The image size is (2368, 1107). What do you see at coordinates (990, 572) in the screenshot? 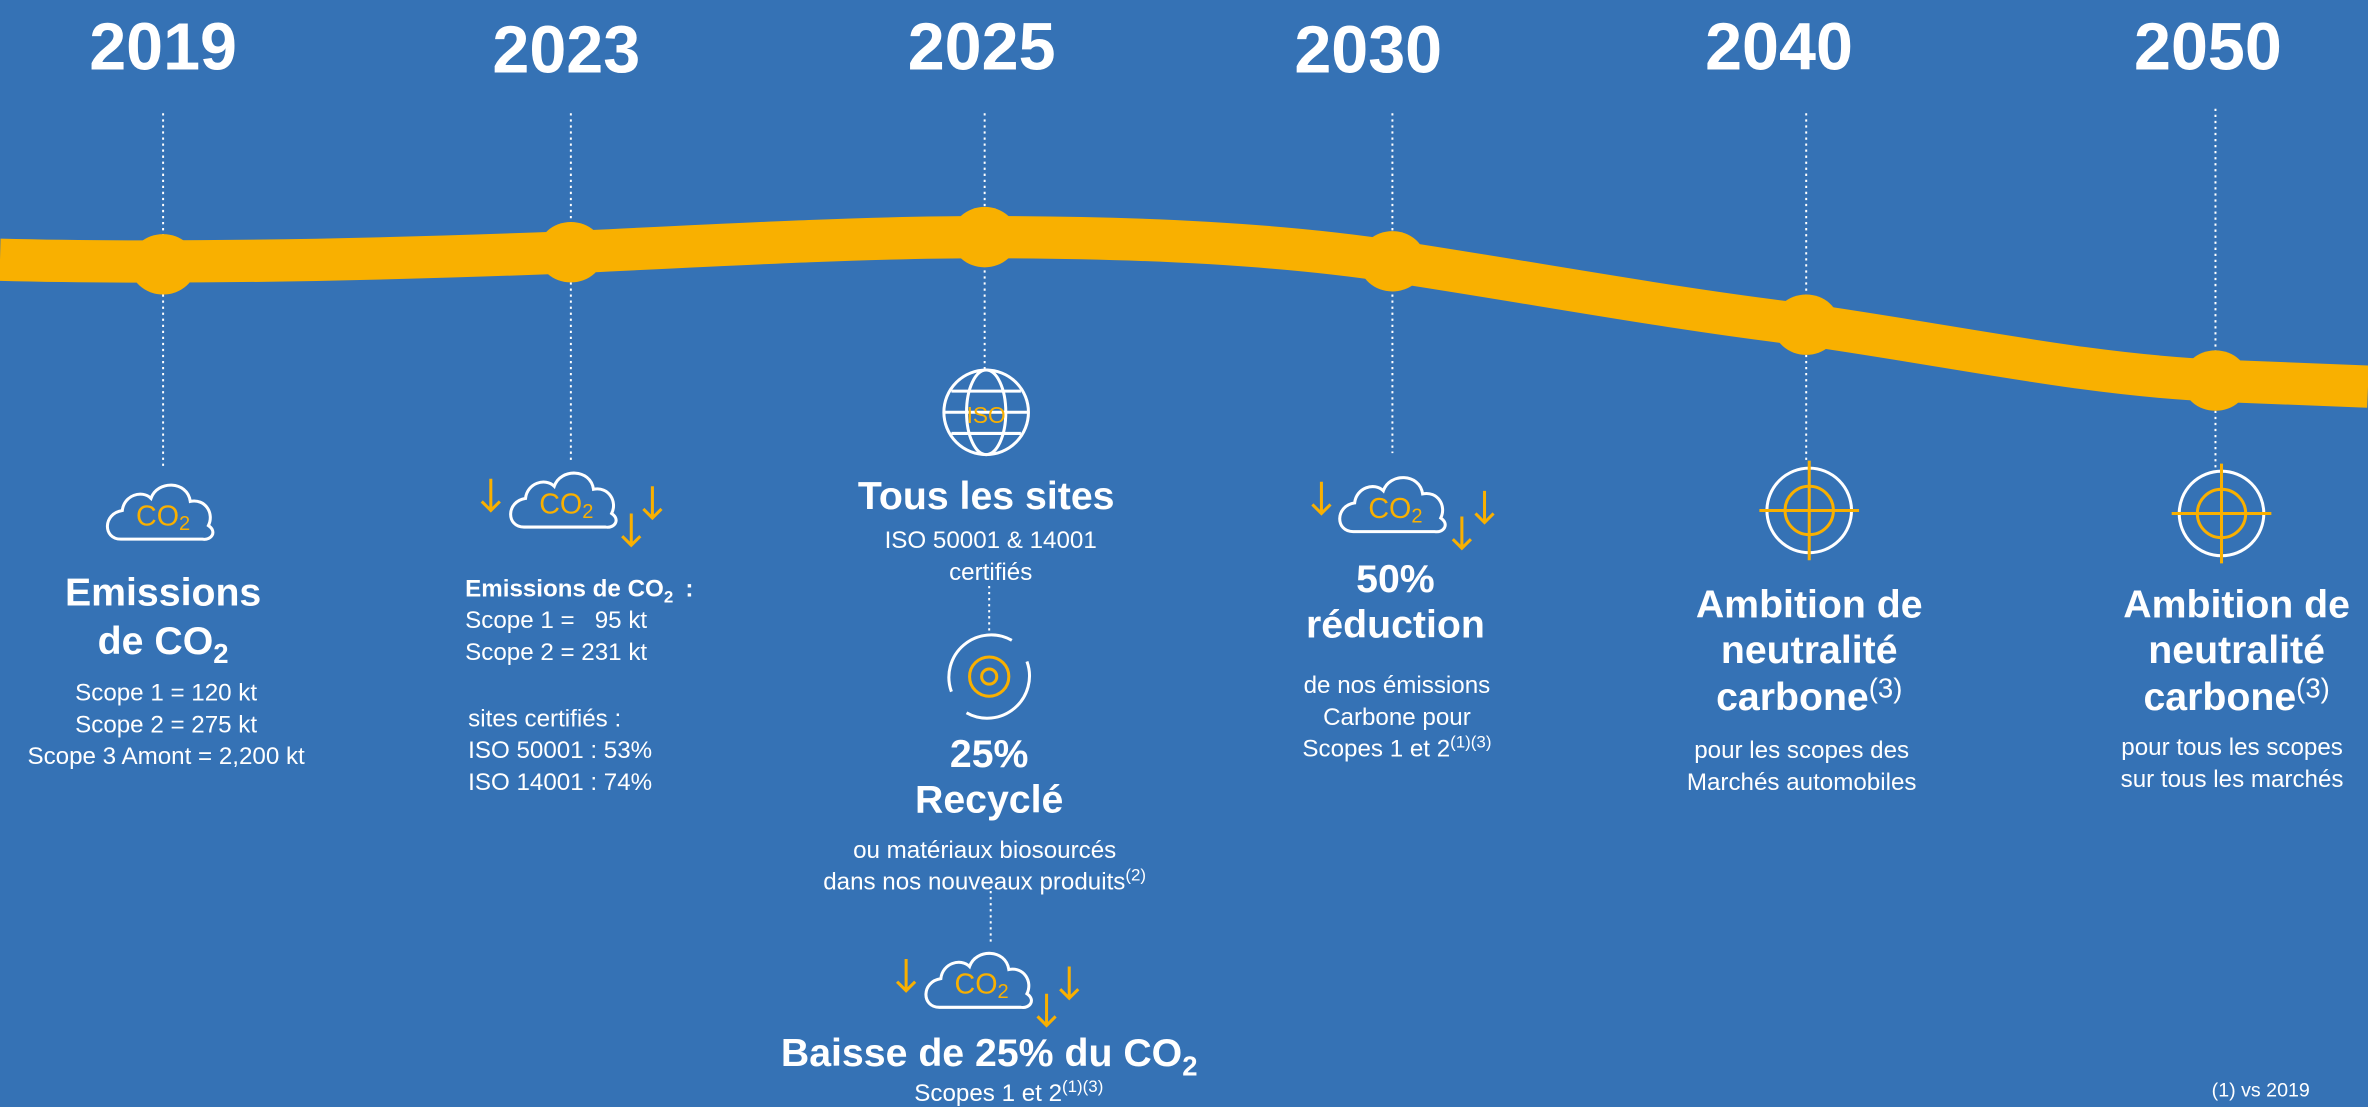
I see `line: certifiés` at bounding box center [990, 572].